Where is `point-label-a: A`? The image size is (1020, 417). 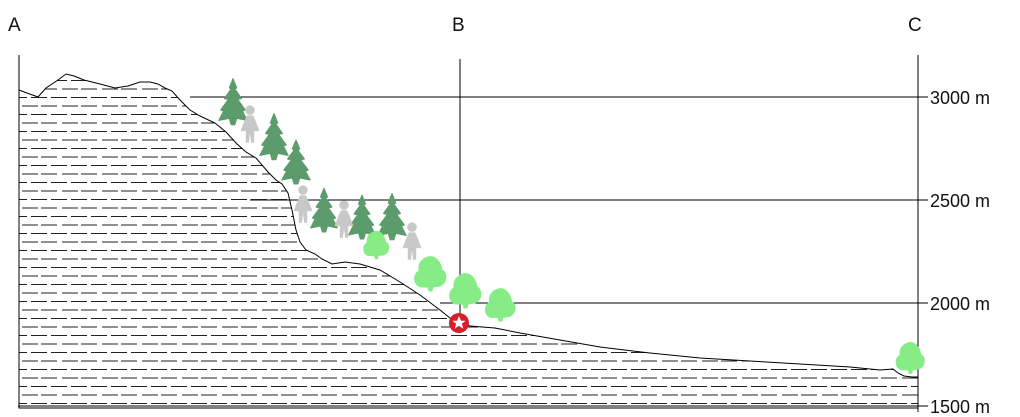 point-label-a: A is located at coordinates (14, 25).